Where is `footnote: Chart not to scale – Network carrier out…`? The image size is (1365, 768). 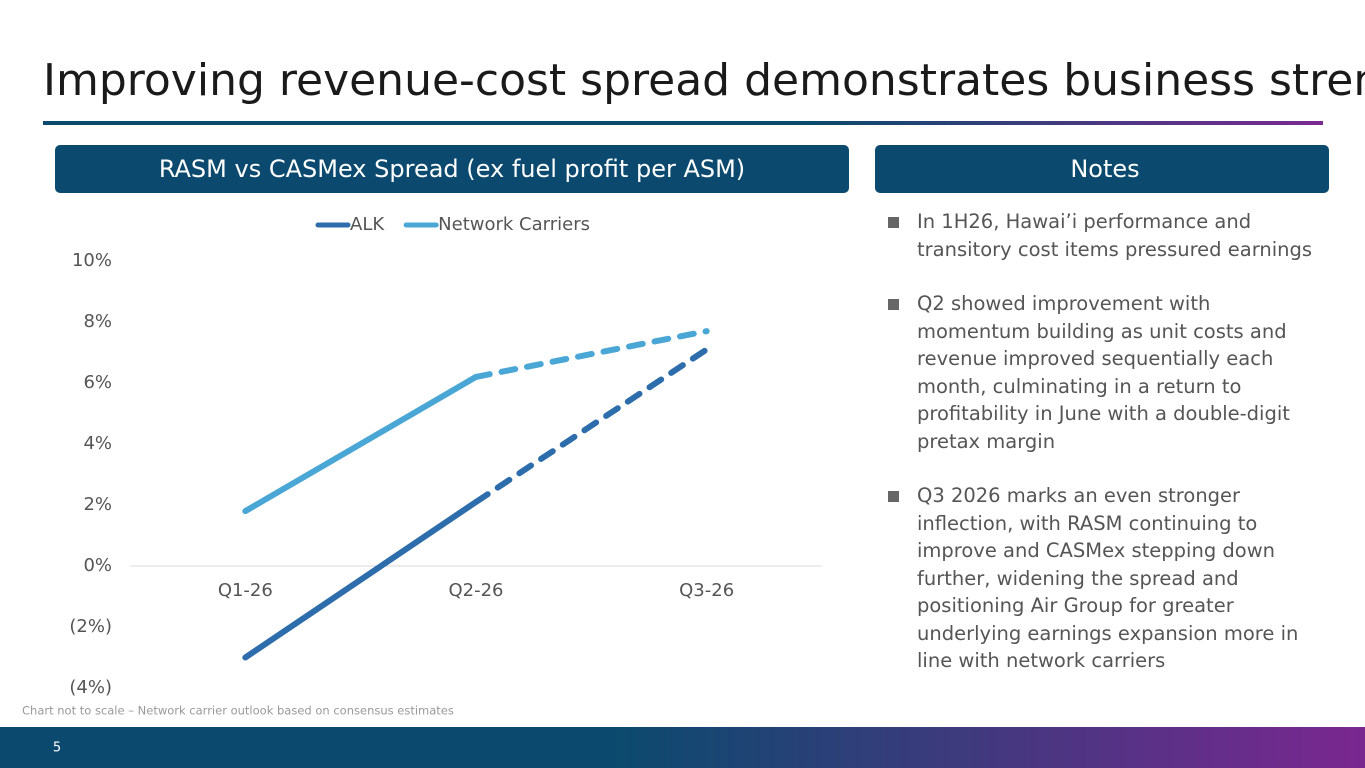
footnote: Chart not to scale – Network carrier out… is located at coordinates (238, 711).